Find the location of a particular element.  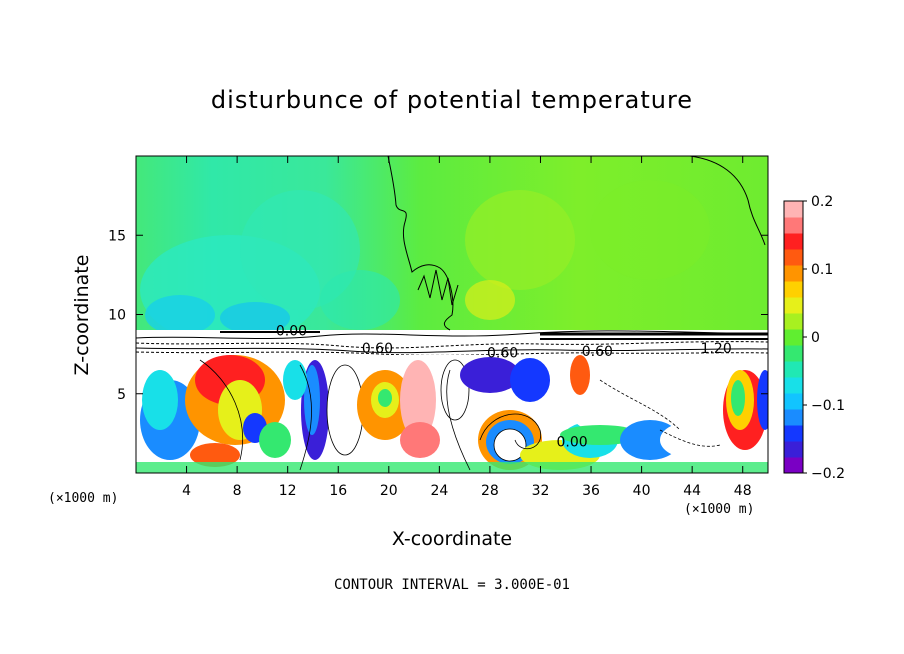

x-tick-label: 8 is located at coordinates (237, 491).